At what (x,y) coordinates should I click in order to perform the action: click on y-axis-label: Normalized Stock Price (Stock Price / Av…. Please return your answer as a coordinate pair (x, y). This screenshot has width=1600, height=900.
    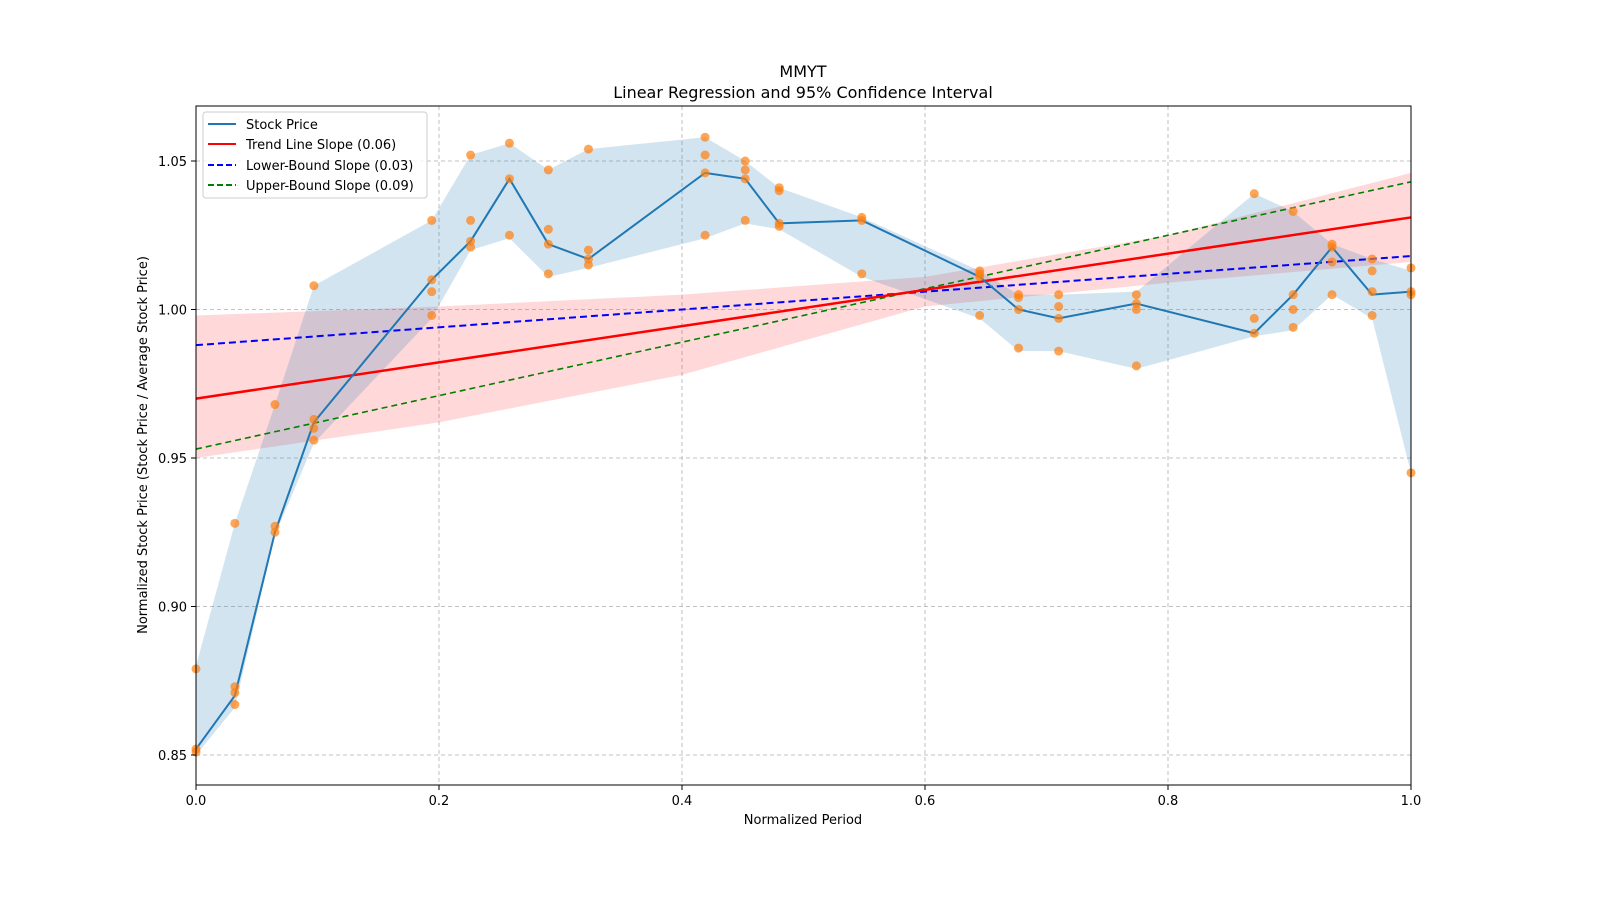
    Looking at the image, I should click on (143, 445).